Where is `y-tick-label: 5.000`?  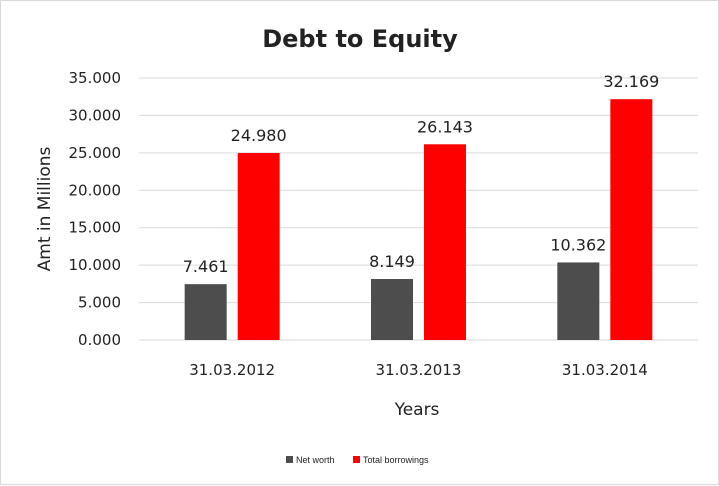
y-tick-label: 5.000 is located at coordinates (99, 303).